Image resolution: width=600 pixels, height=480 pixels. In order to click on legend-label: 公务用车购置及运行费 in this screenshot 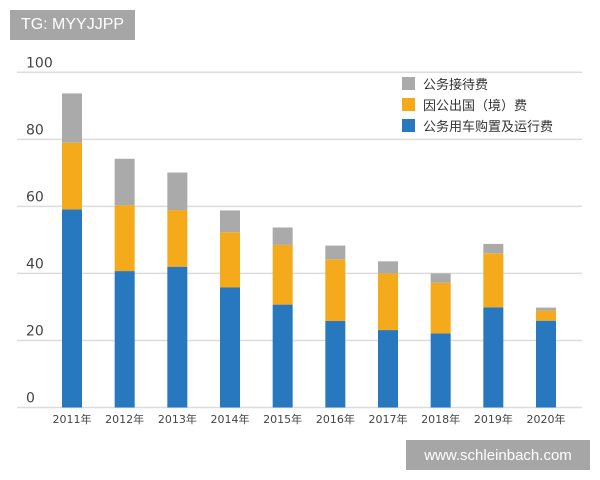, I will do `click(488, 127)`.